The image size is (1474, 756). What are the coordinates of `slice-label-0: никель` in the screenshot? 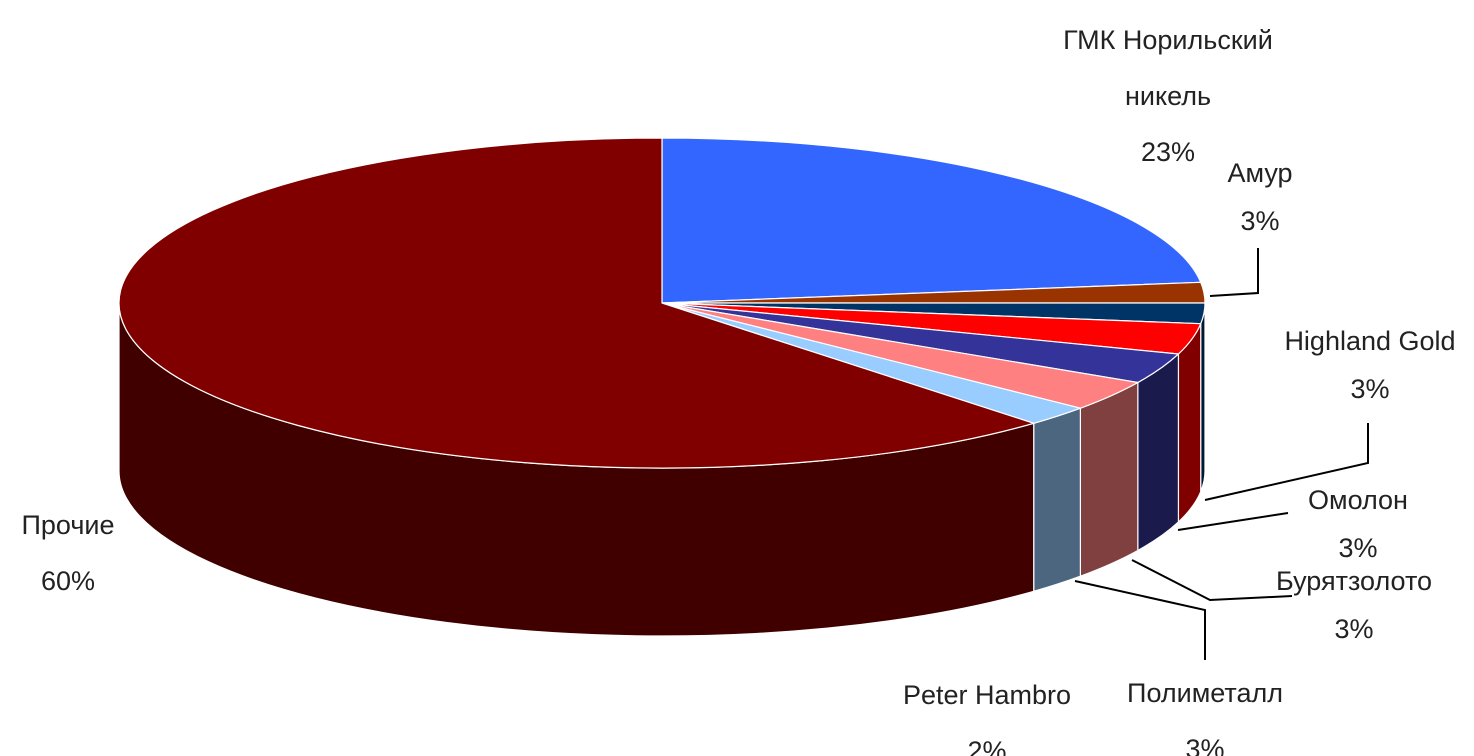 It's located at (1168, 96).